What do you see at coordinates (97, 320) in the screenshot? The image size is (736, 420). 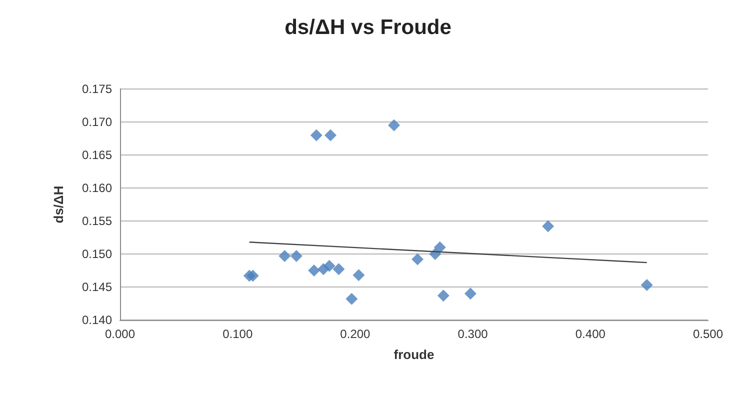 I see `y-tick-label: 0.140` at bounding box center [97, 320].